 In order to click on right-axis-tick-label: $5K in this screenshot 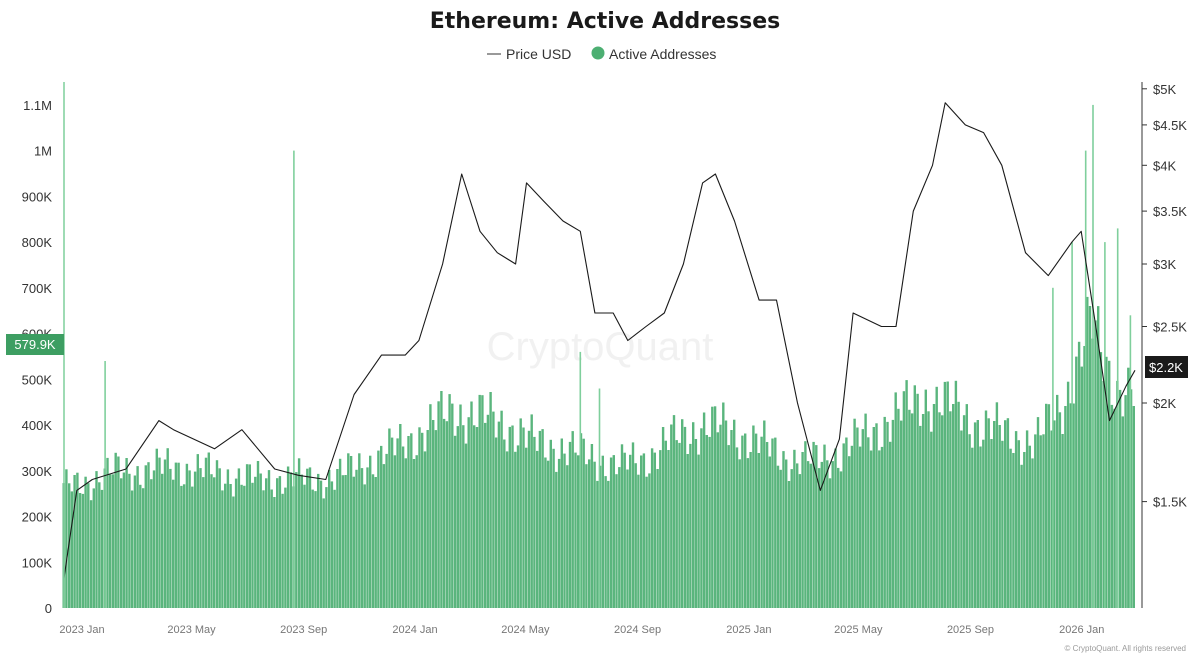, I will do `click(1164, 89)`.